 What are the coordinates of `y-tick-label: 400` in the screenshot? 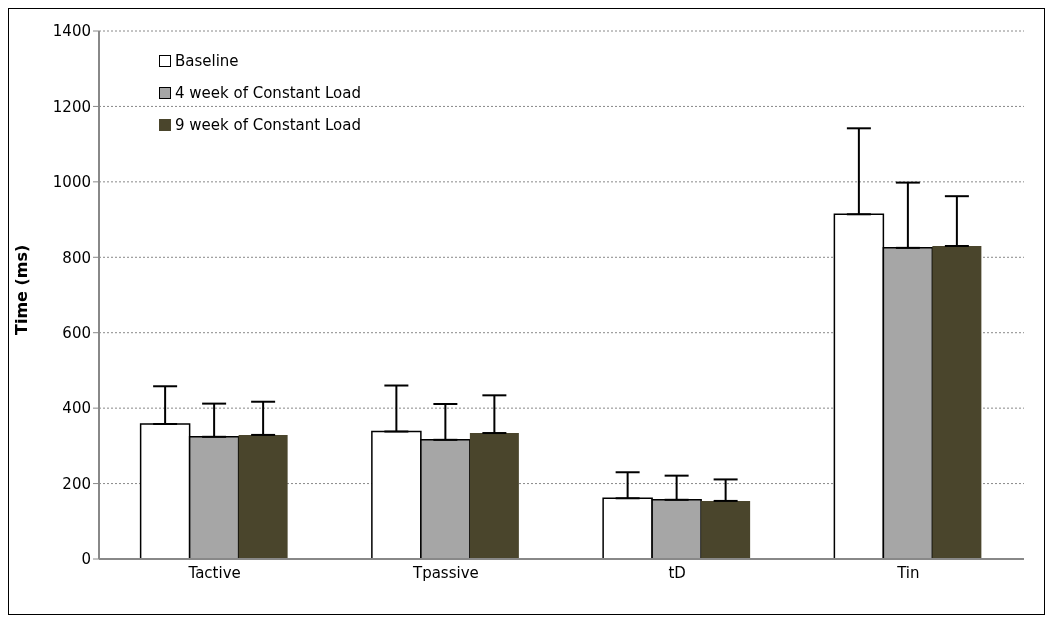 It's located at (76, 408).